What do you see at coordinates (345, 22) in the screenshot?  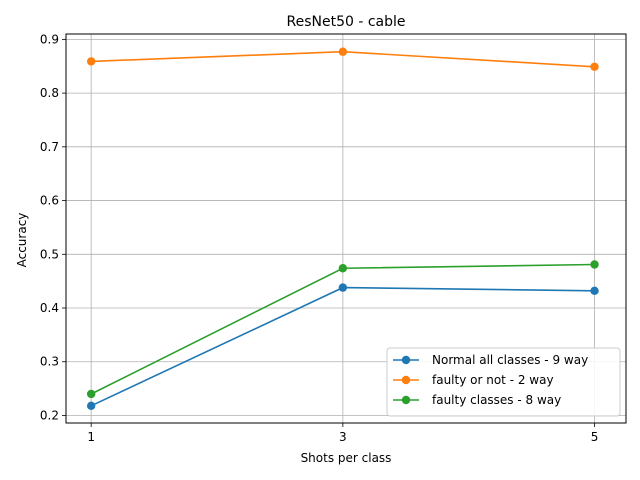 I see `chart-title: ResNet50 - cable` at bounding box center [345, 22].